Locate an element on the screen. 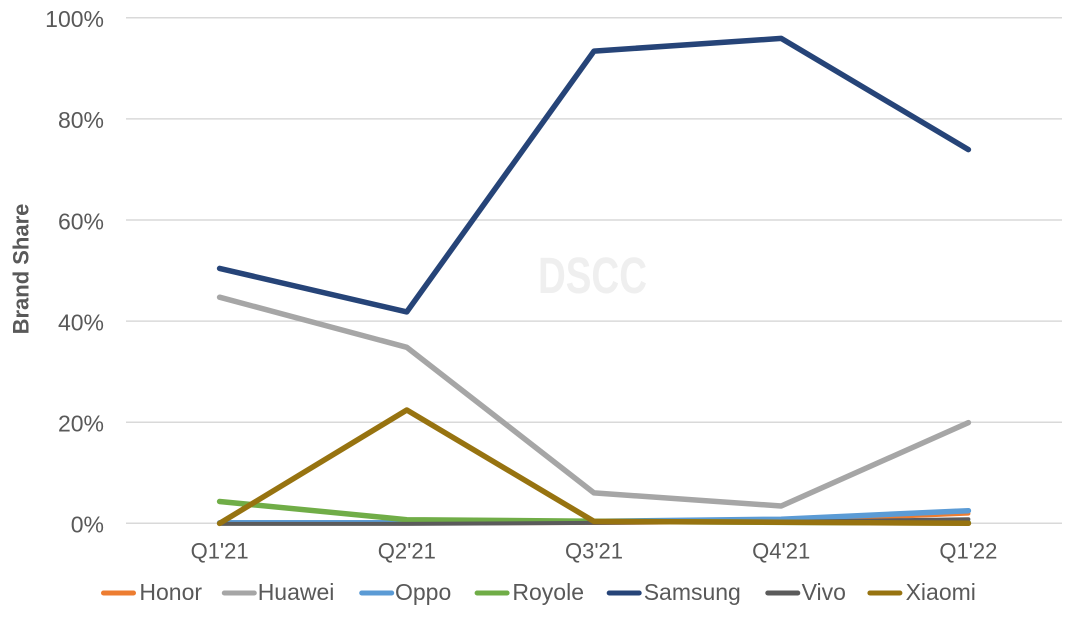 The image size is (1080, 617). svg-text: Q4'21 is located at coordinates (781, 551).